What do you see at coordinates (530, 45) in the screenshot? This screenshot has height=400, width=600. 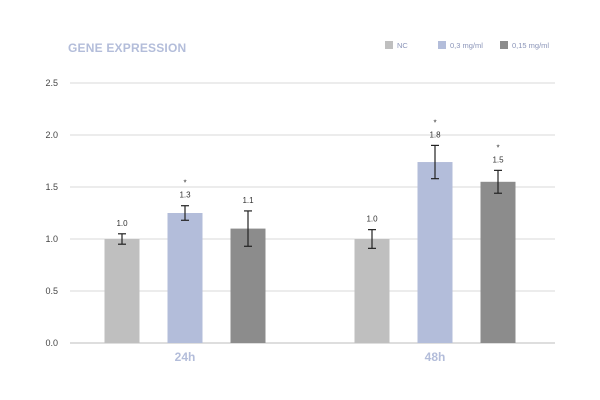 I see `legend-label: 0,15 mg/ml` at bounding box center [530, 45].